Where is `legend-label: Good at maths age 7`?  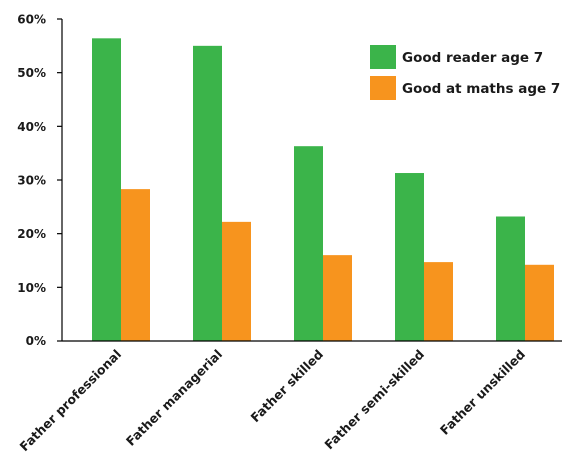 legend-label: Good at maths age 7 is located at coordinates (481, 89).